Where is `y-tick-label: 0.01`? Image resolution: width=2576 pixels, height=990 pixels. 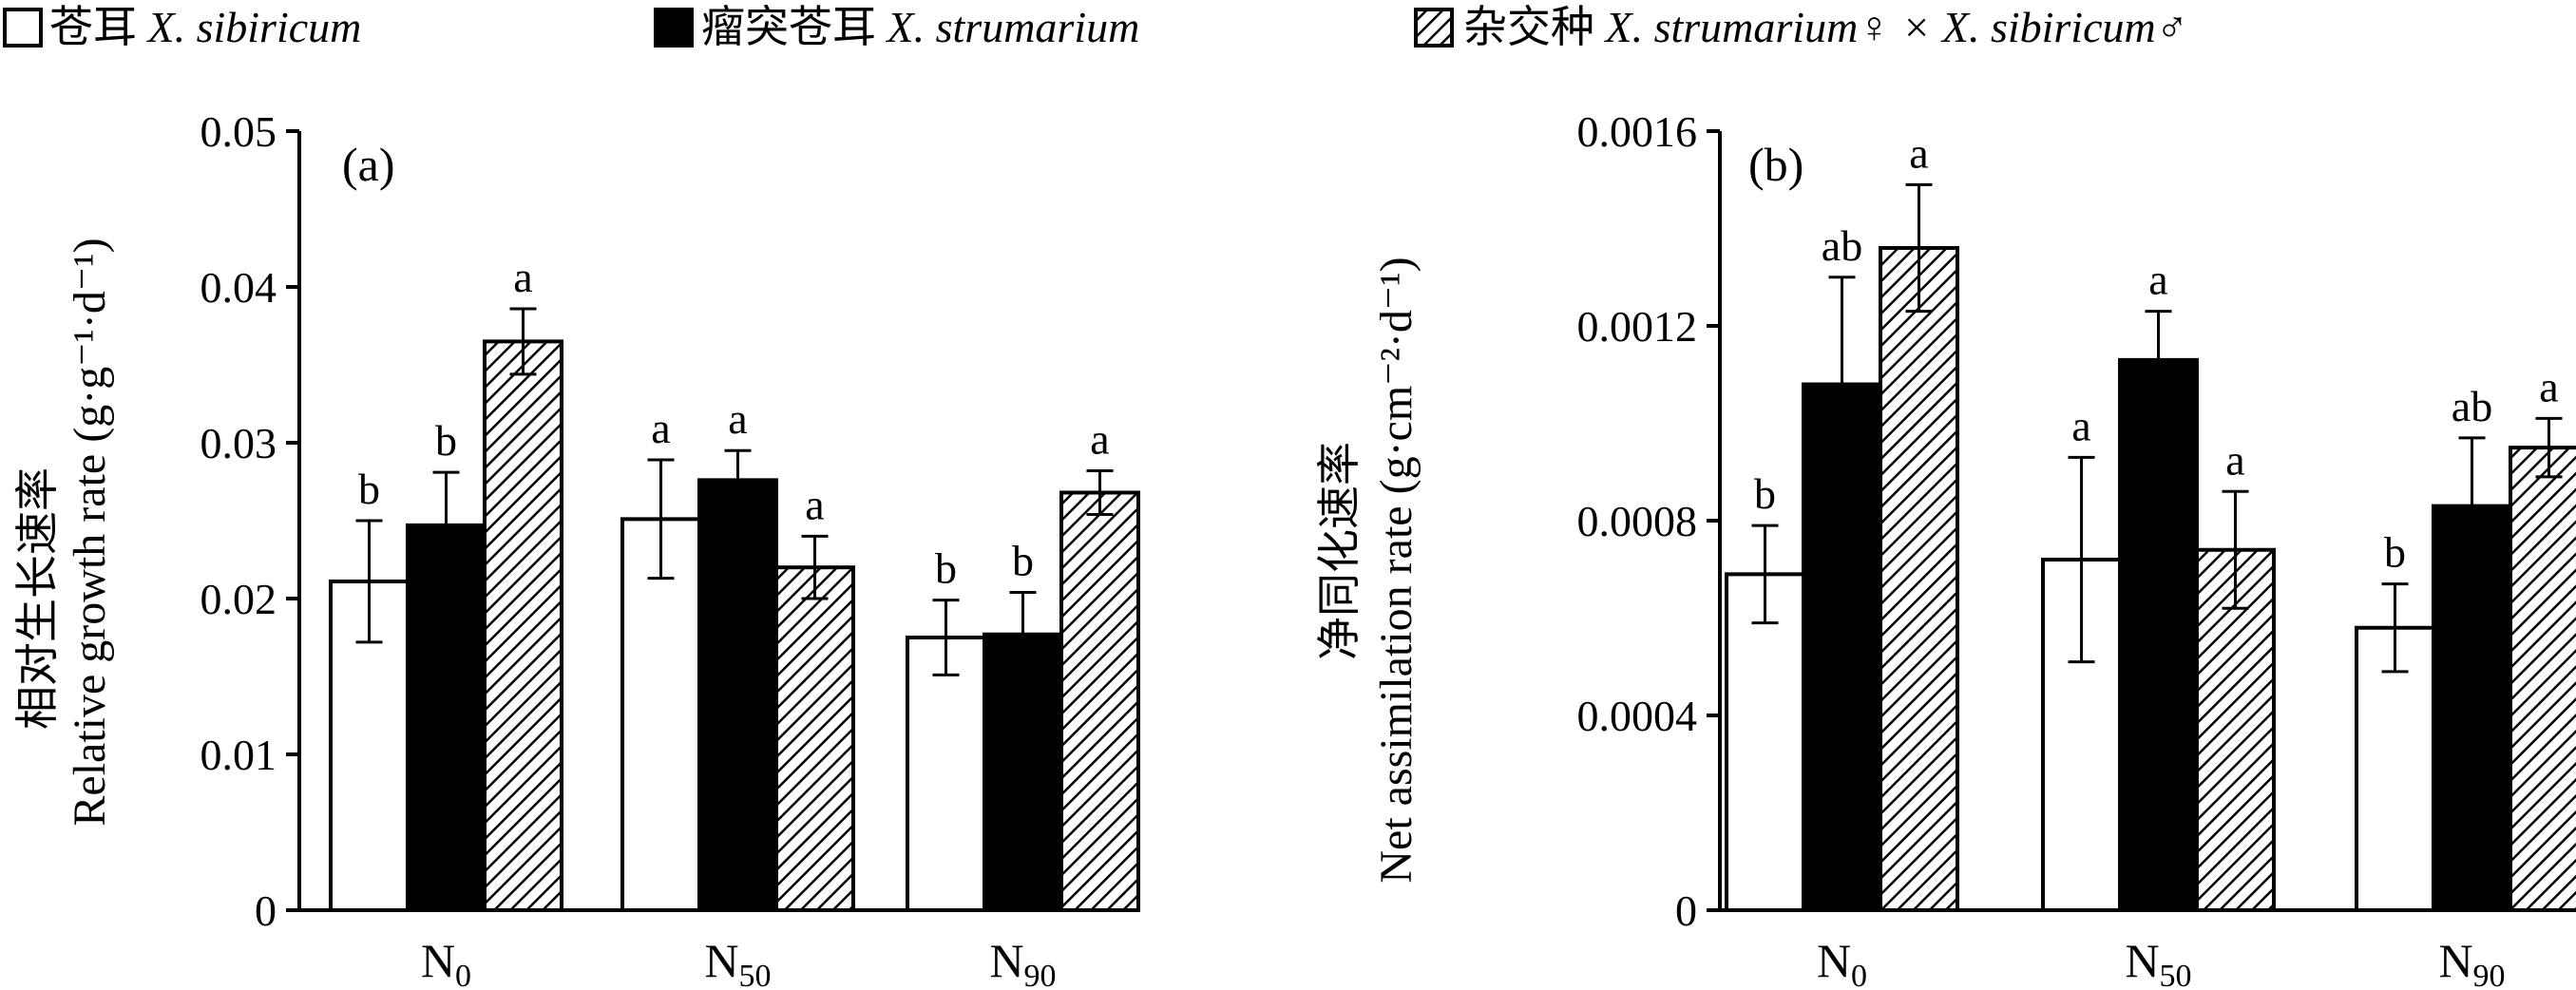
y-tick-label: 0.01 is located at coordinates (238, 755).